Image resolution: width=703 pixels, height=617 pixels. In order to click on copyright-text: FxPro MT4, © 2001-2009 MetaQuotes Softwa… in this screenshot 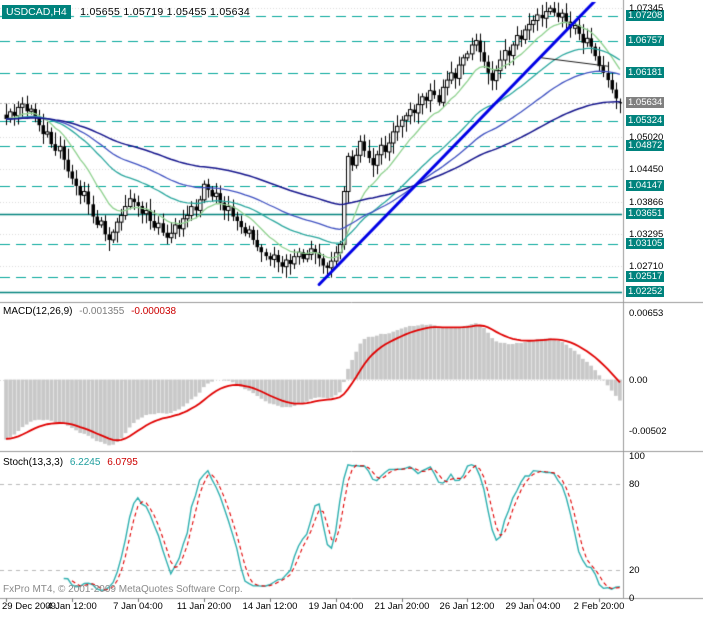, I will do `click(123, 589)`.